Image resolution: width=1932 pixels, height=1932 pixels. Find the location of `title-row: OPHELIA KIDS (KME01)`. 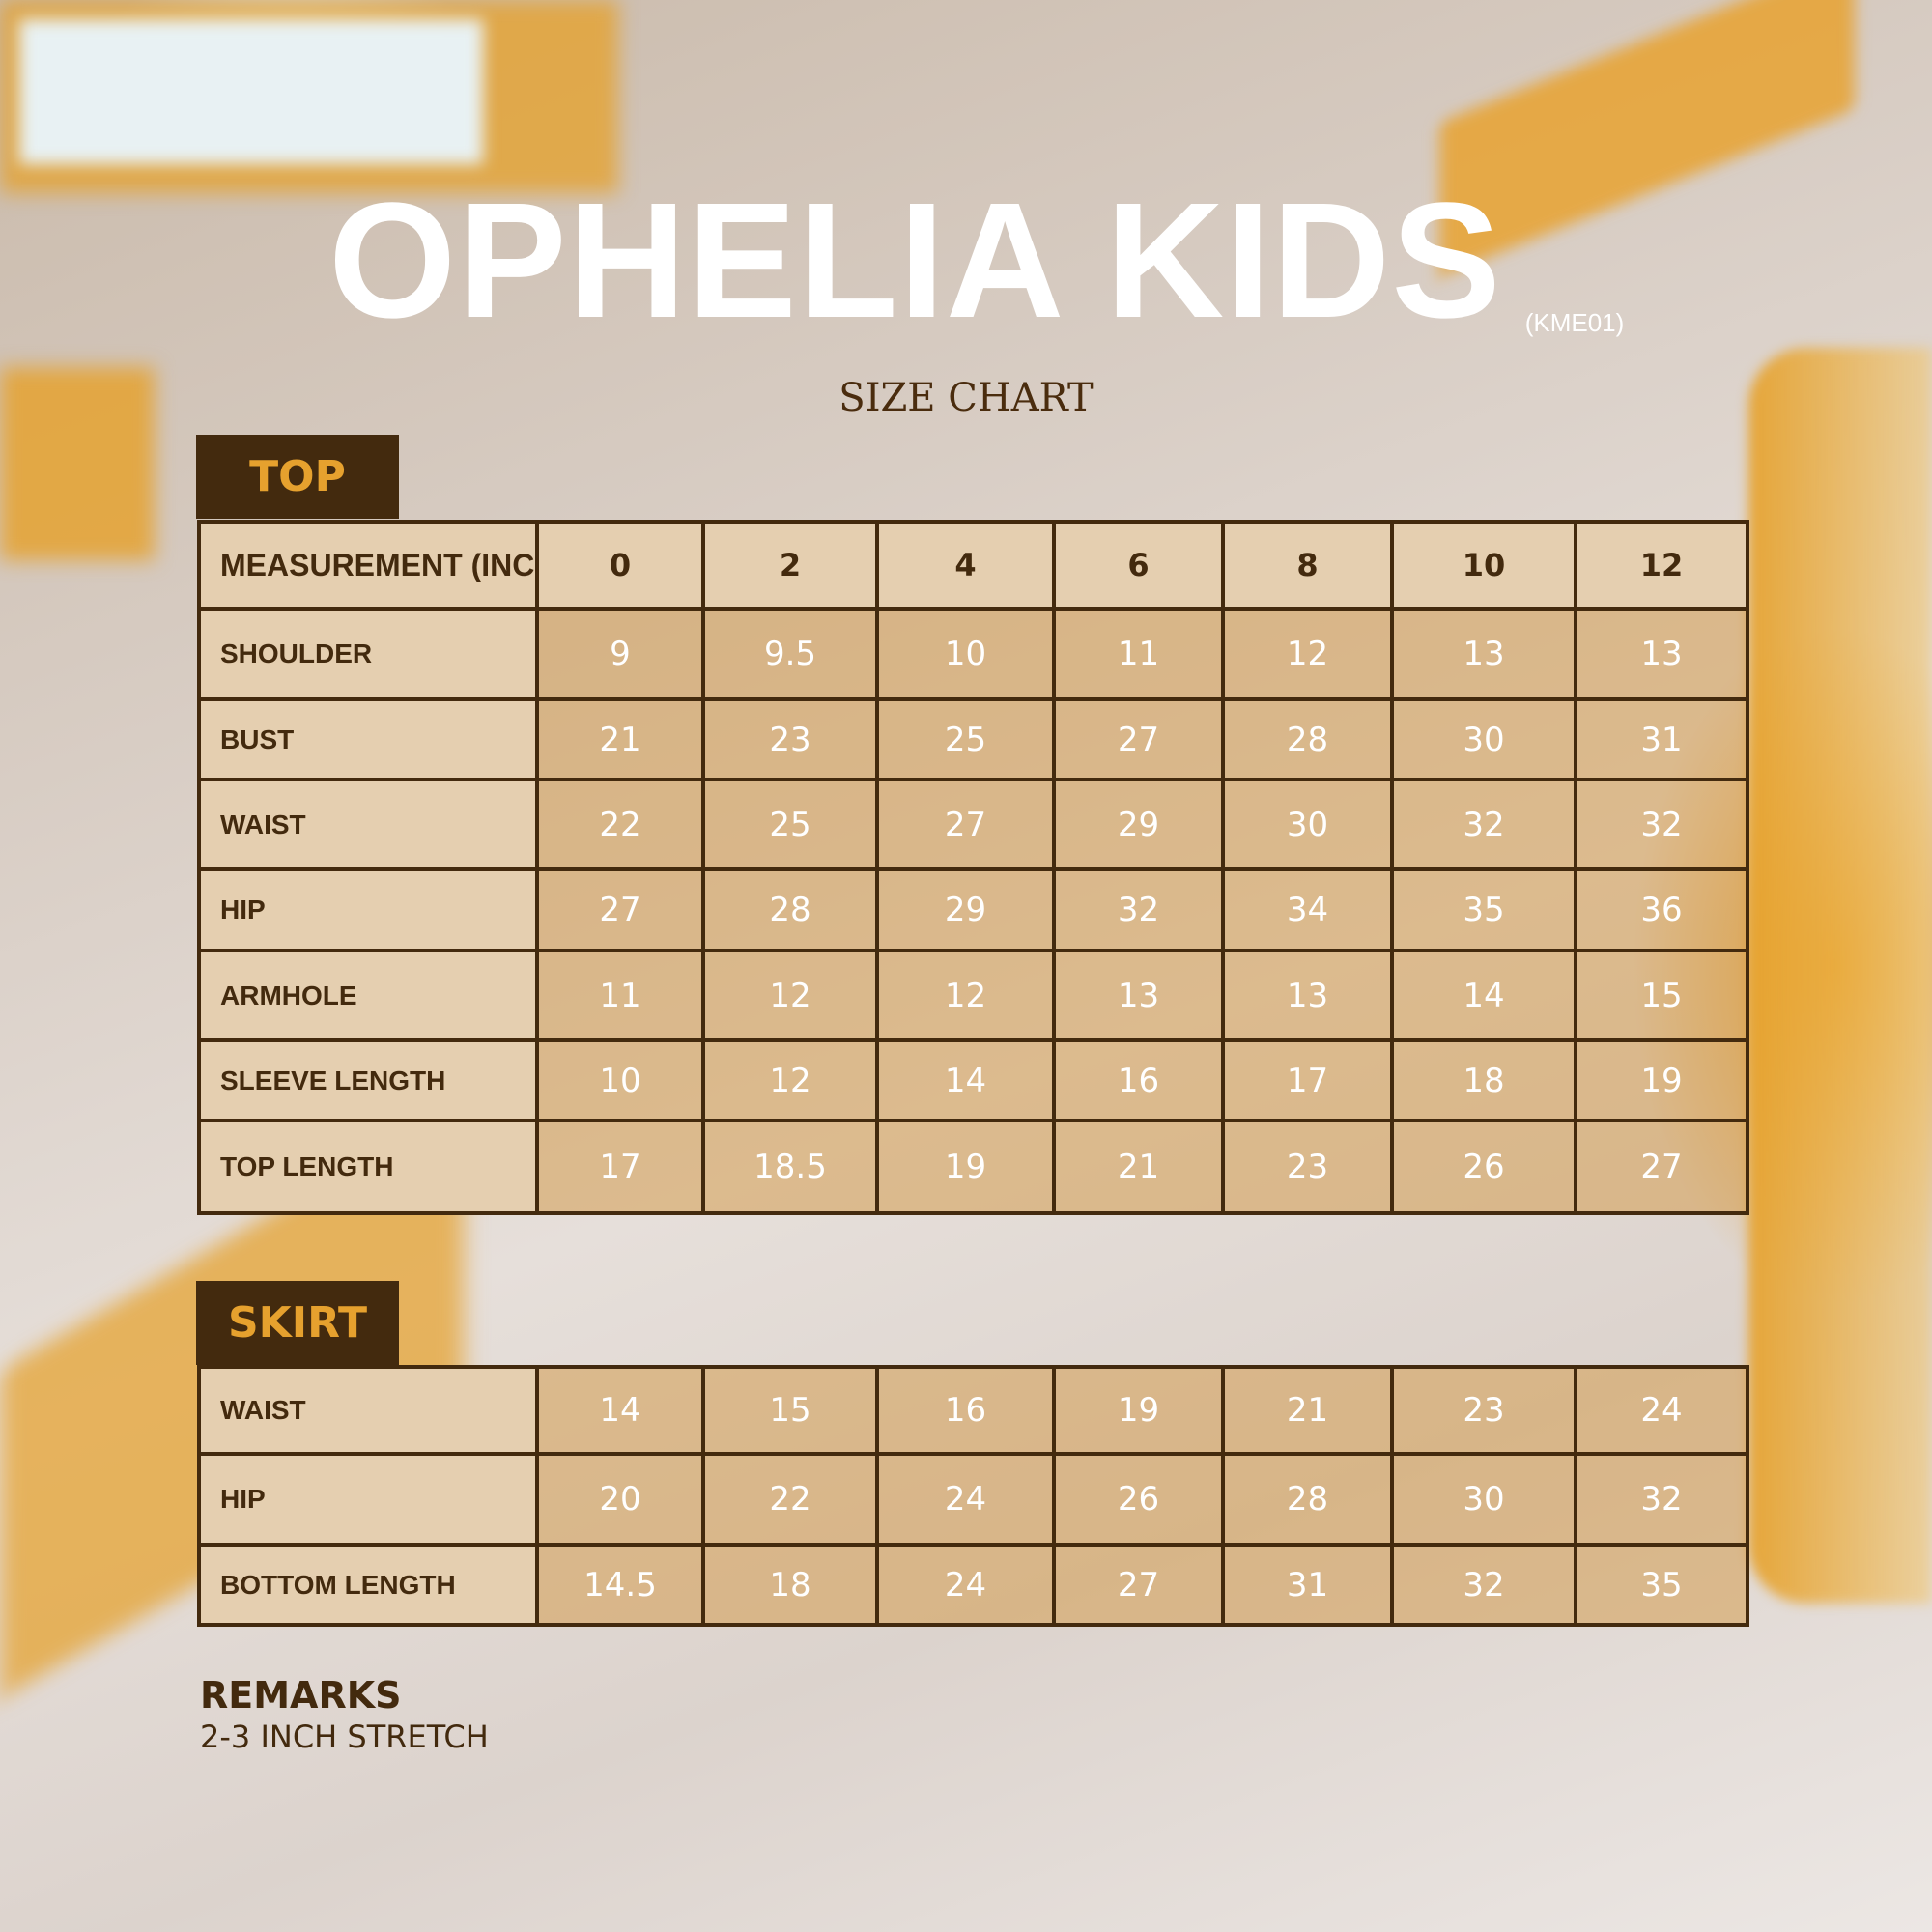

title-row: OPHELIA KIDS (KME01) is located at coordinates (976, 261).